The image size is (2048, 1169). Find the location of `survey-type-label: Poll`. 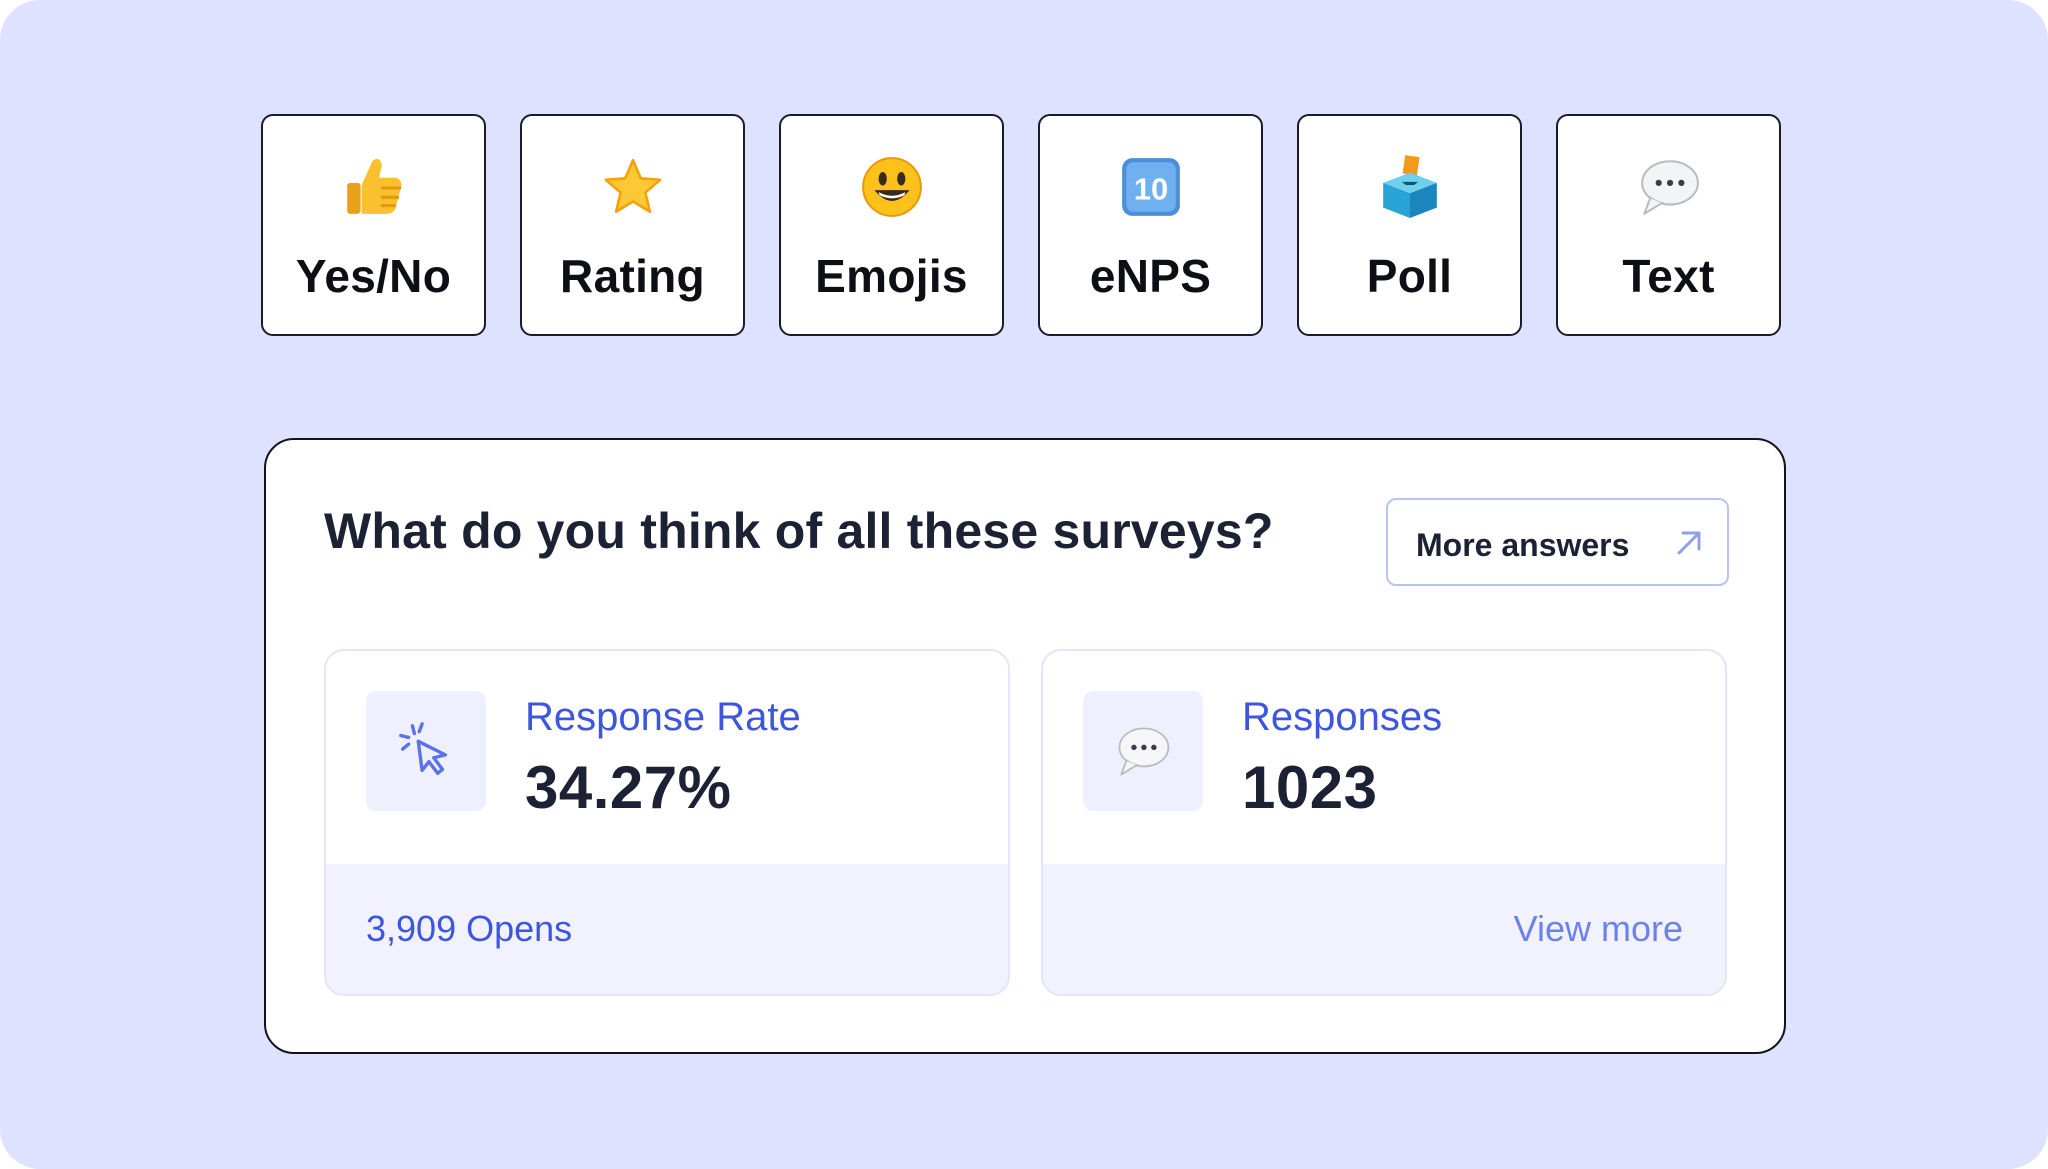

survey-type-label: Poll is located at coordinates (1409, 276).